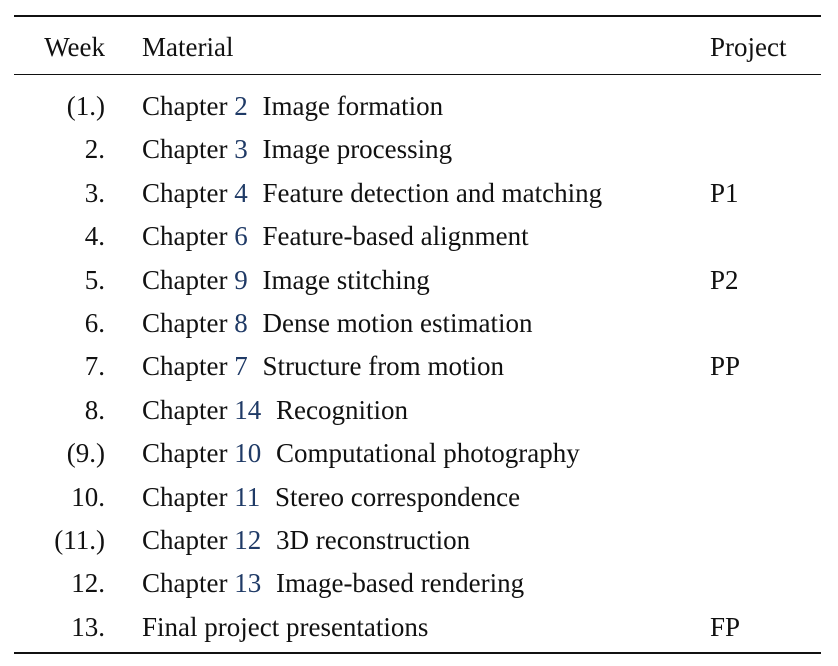 The height and width of the screenshot is (666, 838). What do you see at coordinates (94, 192) in the screenshot?
I see `week-cell: 3.` at bounding box center [94, 192].